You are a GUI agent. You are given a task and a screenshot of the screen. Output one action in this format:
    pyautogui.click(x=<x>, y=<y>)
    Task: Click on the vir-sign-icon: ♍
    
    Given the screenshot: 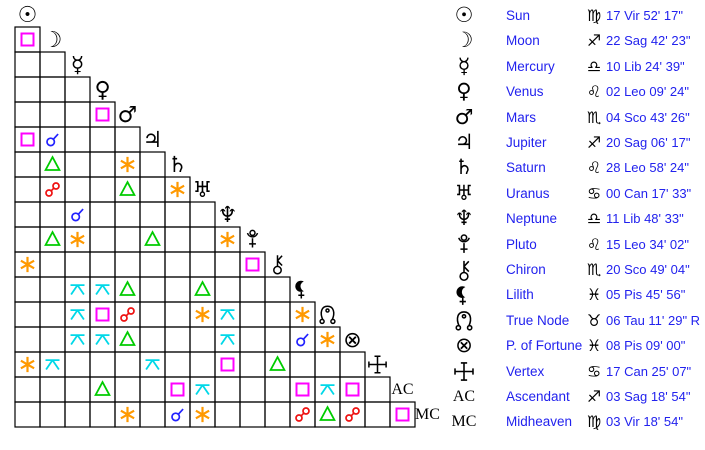 What is the action you would take?
    pyautogui.click(x=594, y=15)
    